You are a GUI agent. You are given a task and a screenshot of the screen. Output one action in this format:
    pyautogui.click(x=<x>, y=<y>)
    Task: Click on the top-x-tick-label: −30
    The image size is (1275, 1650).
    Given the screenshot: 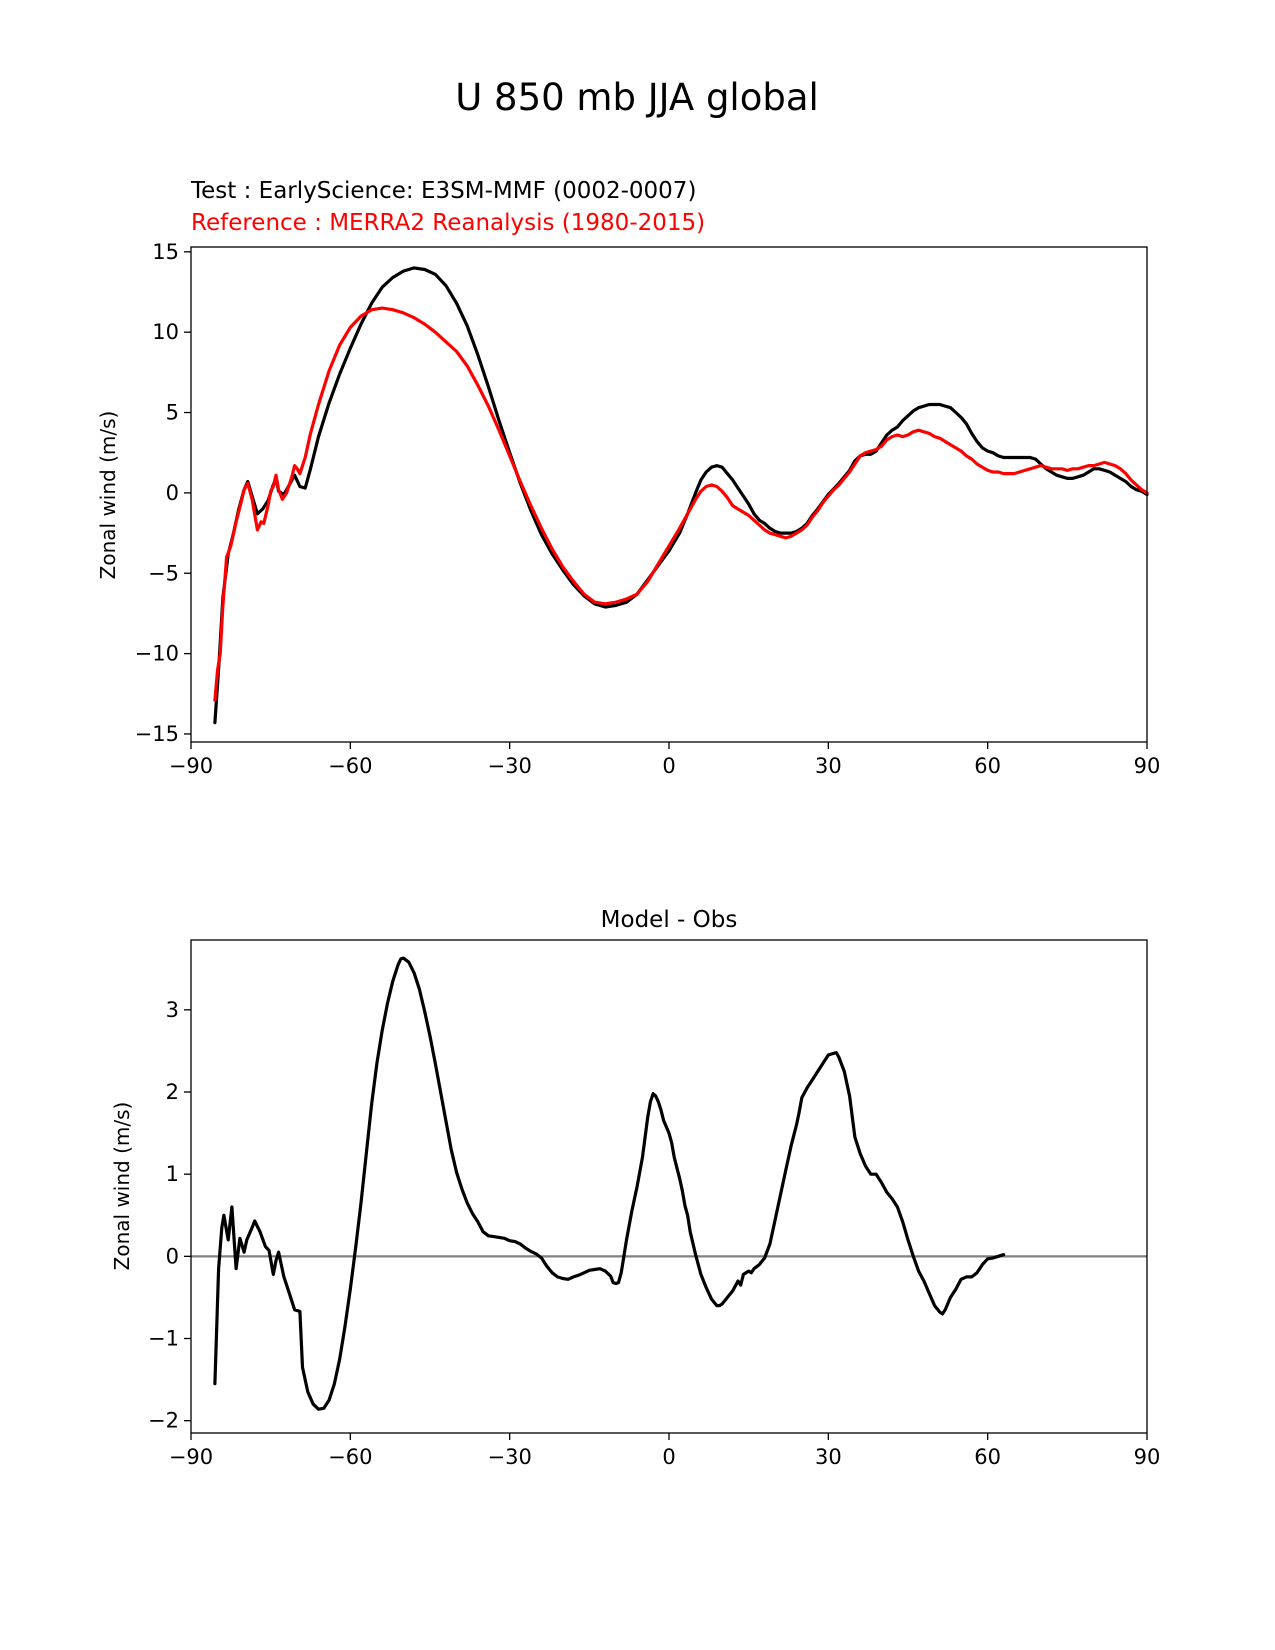 What is the action you would take?
    pyautogui.click(x=510, y=766)
    